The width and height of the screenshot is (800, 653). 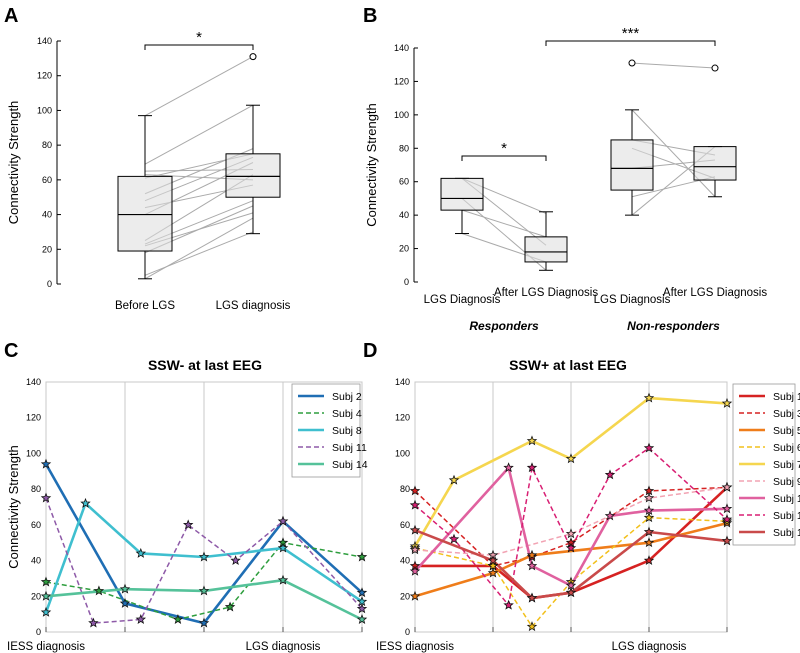 What do you see at coordinates (36, 489) in the screenshot?
I see `panel-c-y-tick-label: 80` at bounding box center [36, 489].